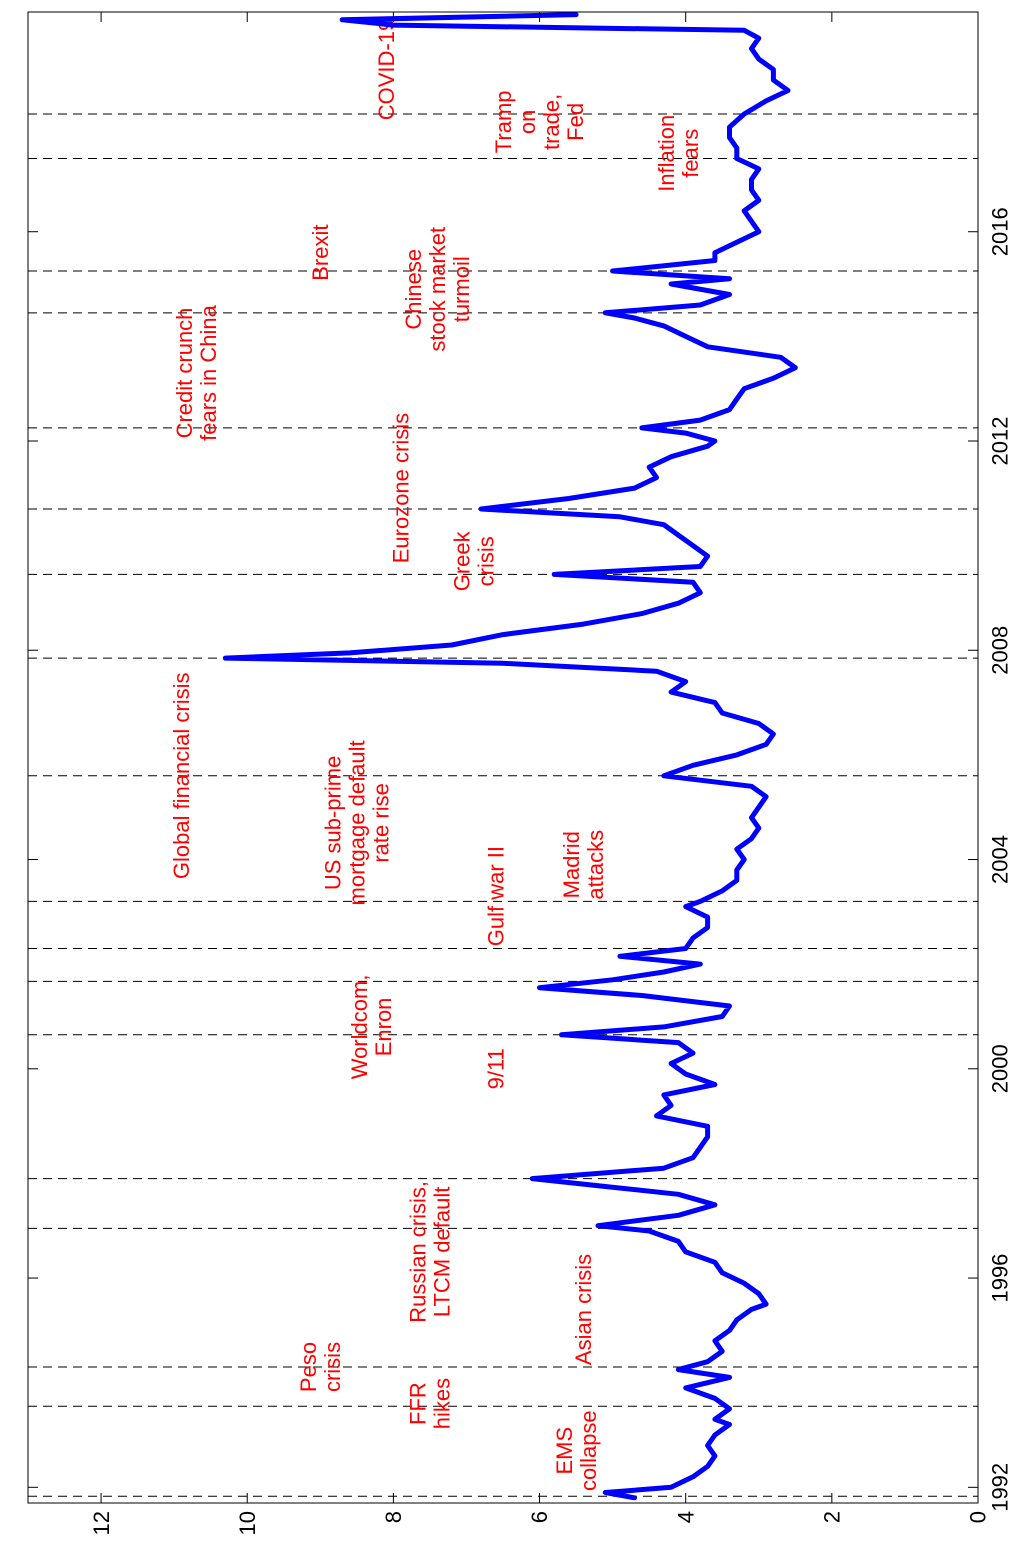 The width and height of the screenshot is (1010, 1555). I want to click on event-annotation: Asian crisis, so click(583, 1309).